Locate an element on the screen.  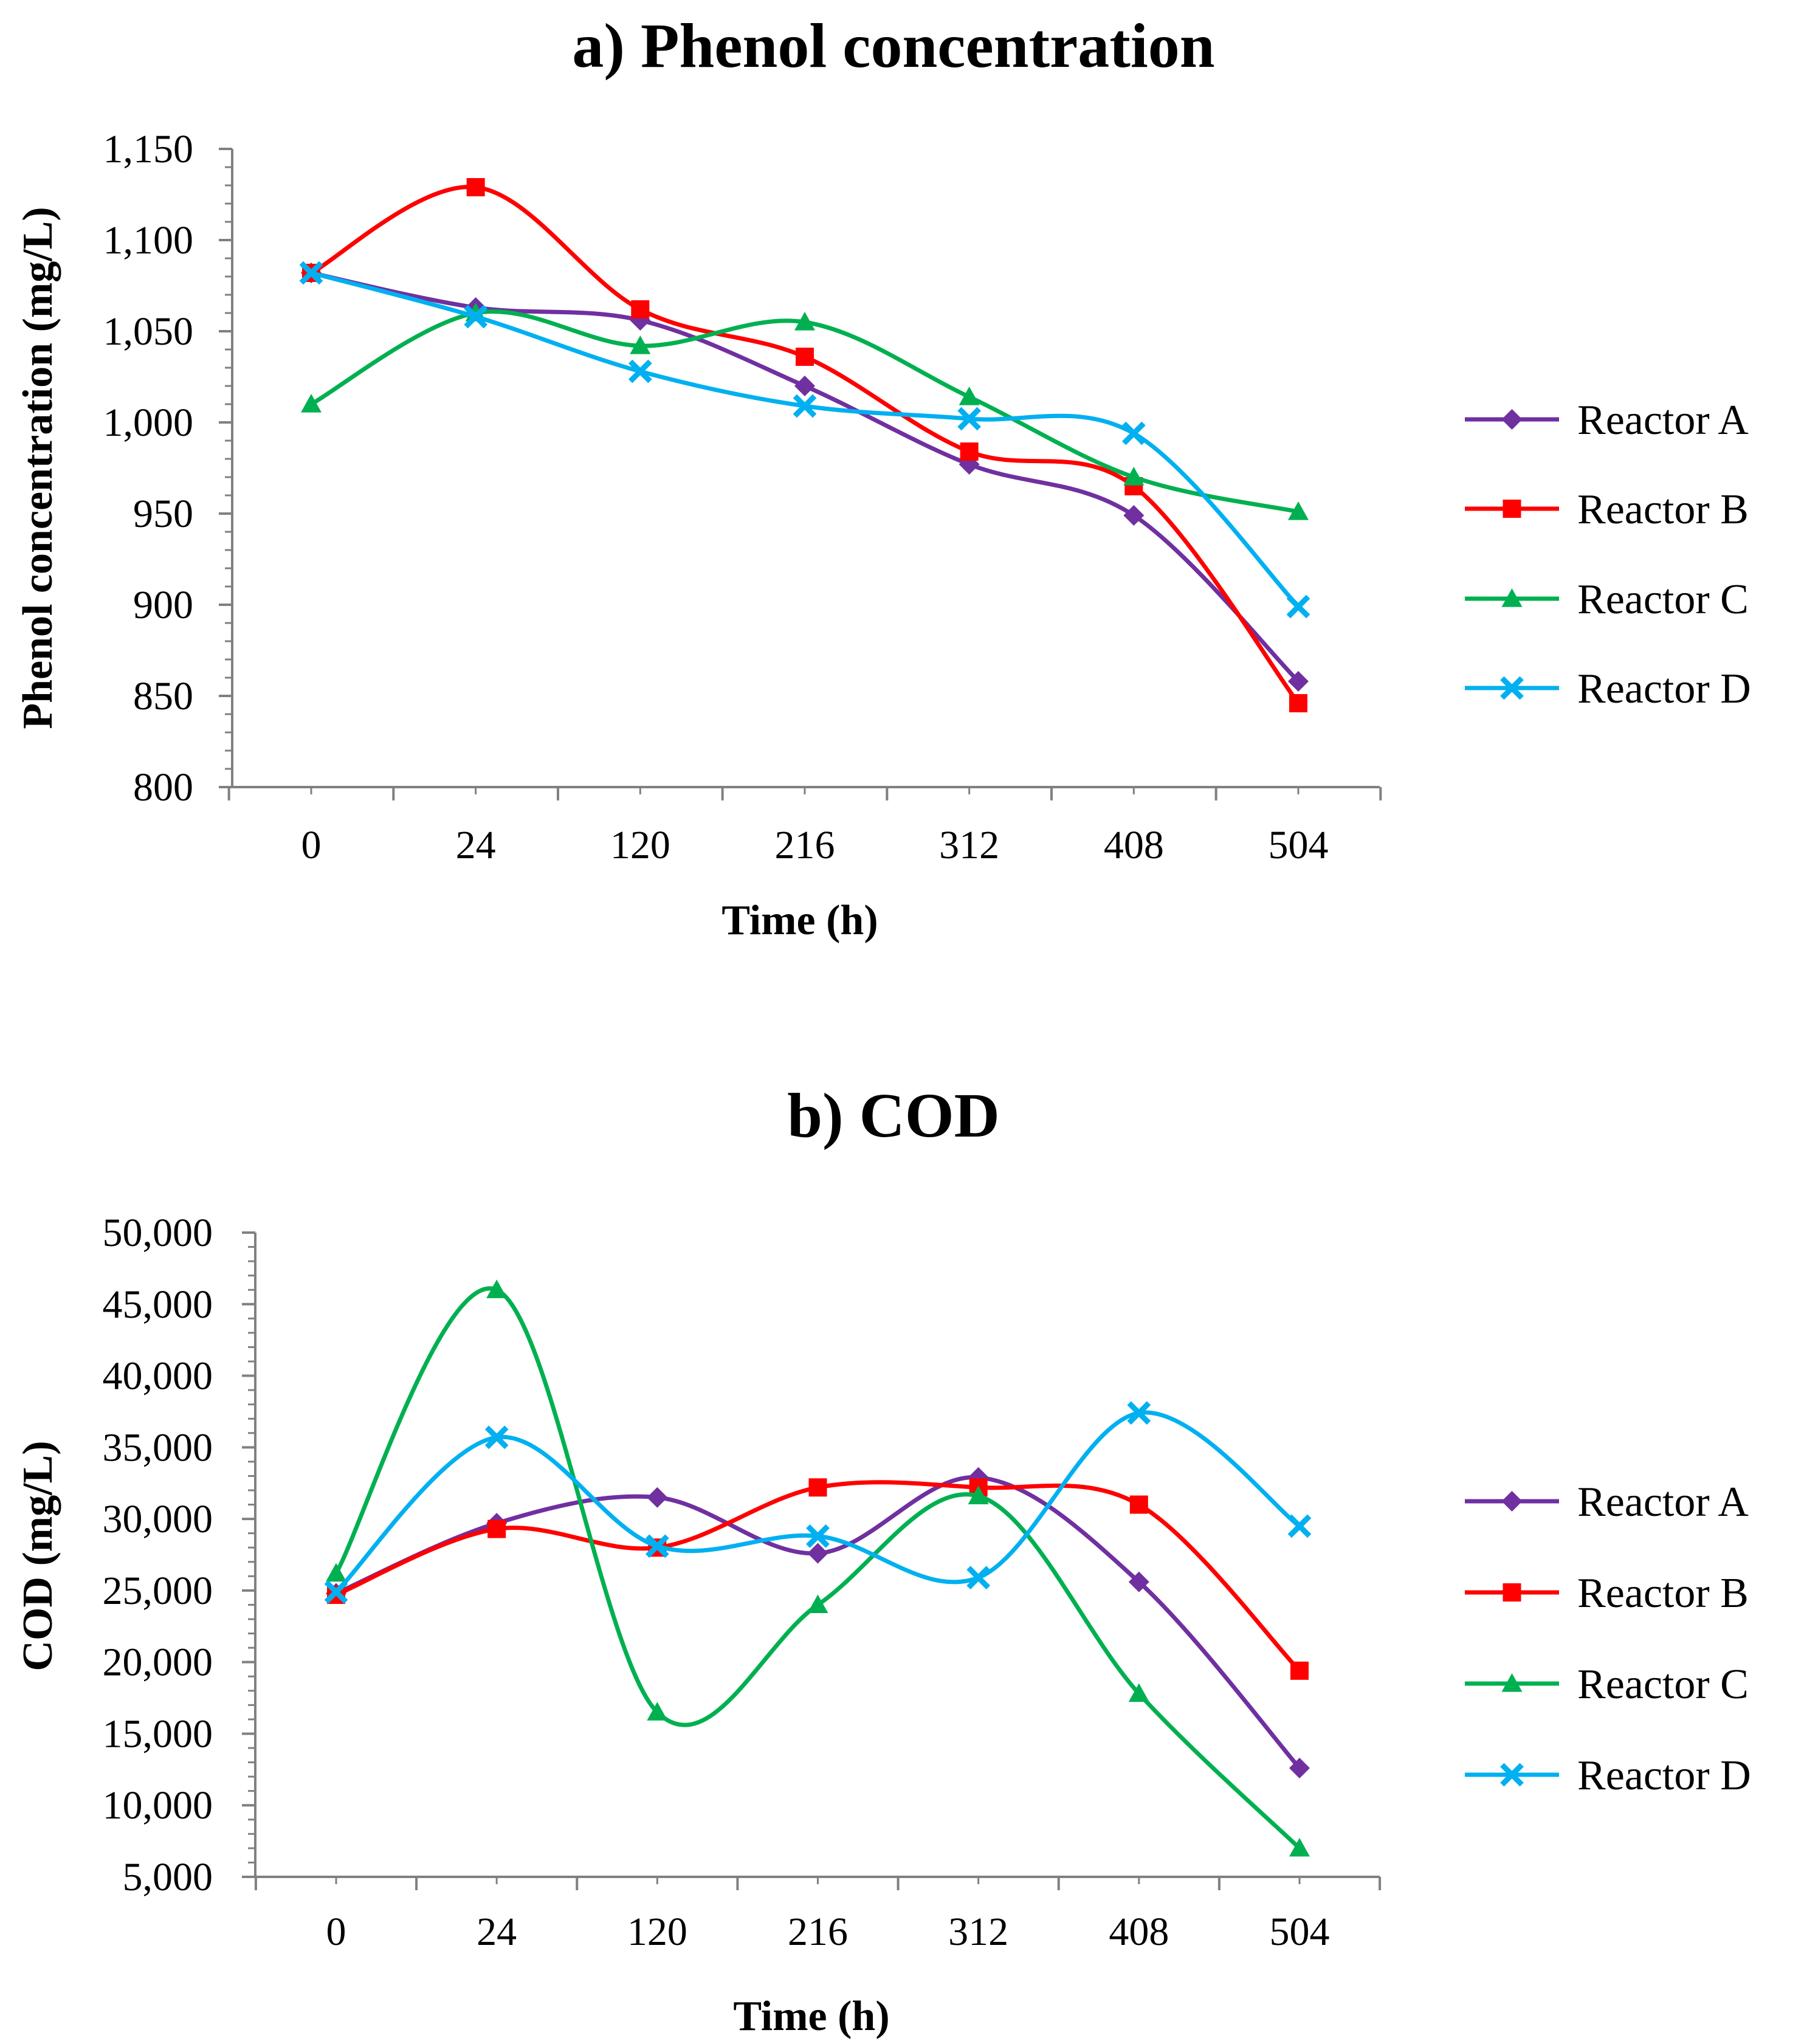
y-tick-label: 1,100 is located at coordinates (148, 240).